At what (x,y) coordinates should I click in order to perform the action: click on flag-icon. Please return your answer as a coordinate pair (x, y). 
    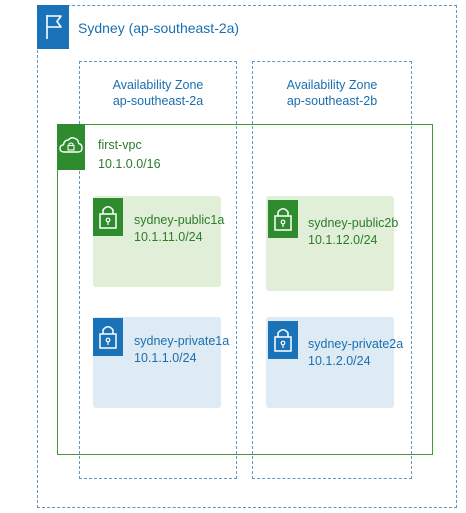
    Looking at the image, I should click on (53, 27).